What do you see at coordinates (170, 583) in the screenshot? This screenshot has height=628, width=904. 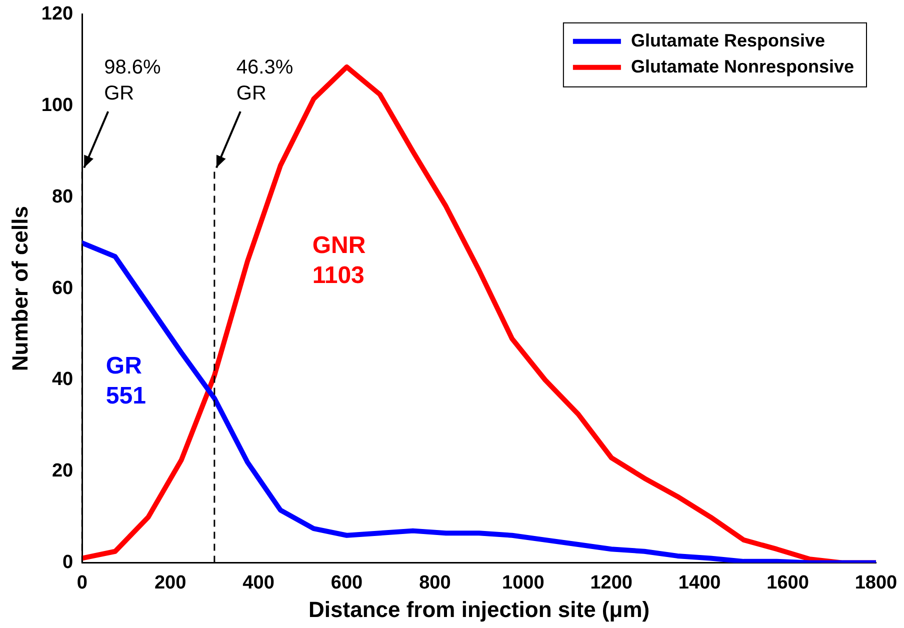 I see `x-tick-label: 200` at bounding box center [170, 583].